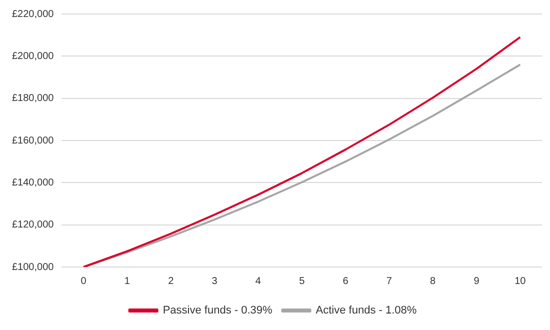  Describe the element at coordinates (389, 281) in the screenshot. I see `x-tick-label: 7` at that location.